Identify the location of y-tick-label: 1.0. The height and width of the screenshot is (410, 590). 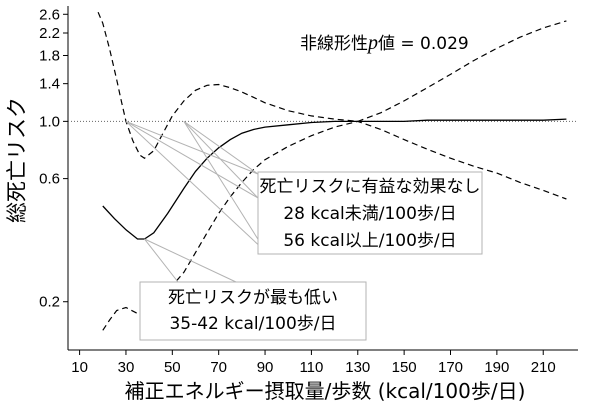
(49, 121).